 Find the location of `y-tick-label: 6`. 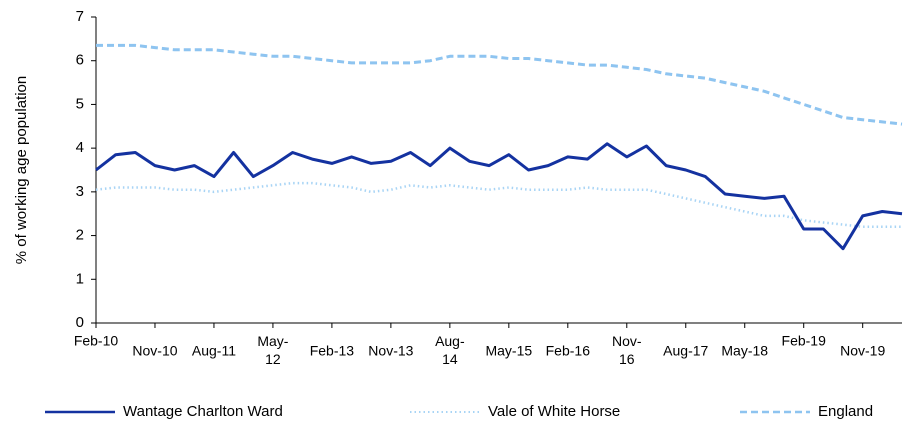

y-tick-label: 6 is located at coordinates (80, 60).